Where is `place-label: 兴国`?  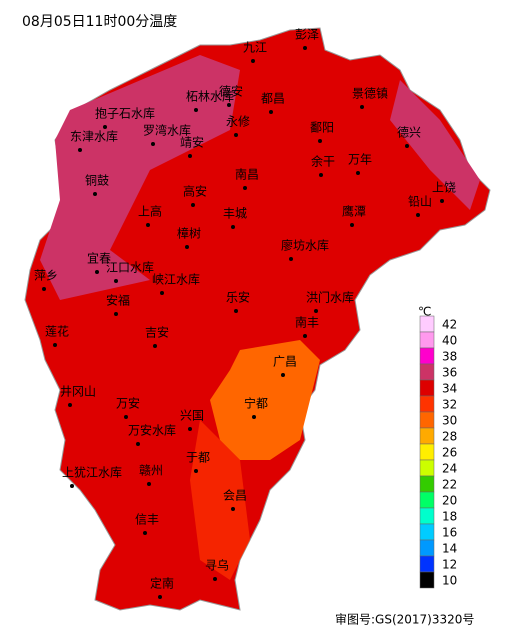 place-label: 兴国 is located at coordinates (192, 416).